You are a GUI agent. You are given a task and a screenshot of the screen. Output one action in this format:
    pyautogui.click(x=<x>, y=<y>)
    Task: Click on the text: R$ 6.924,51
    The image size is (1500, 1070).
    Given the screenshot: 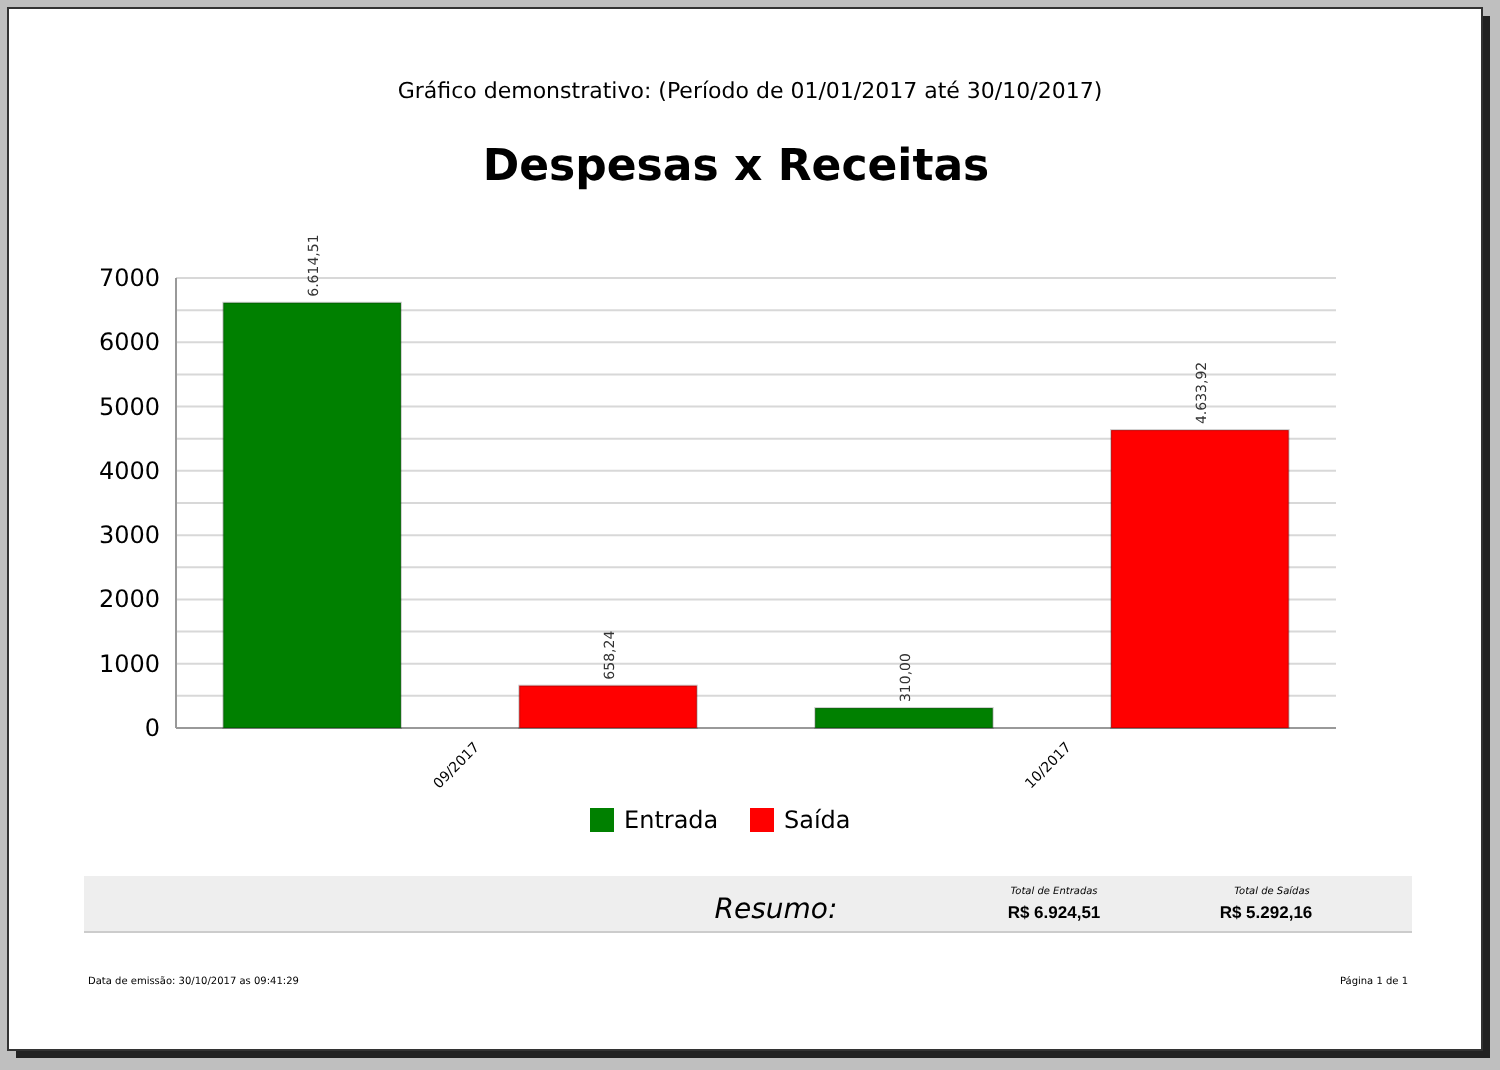 What is the action you would take?
    pyautogui.click(x=1054, y=912)
    